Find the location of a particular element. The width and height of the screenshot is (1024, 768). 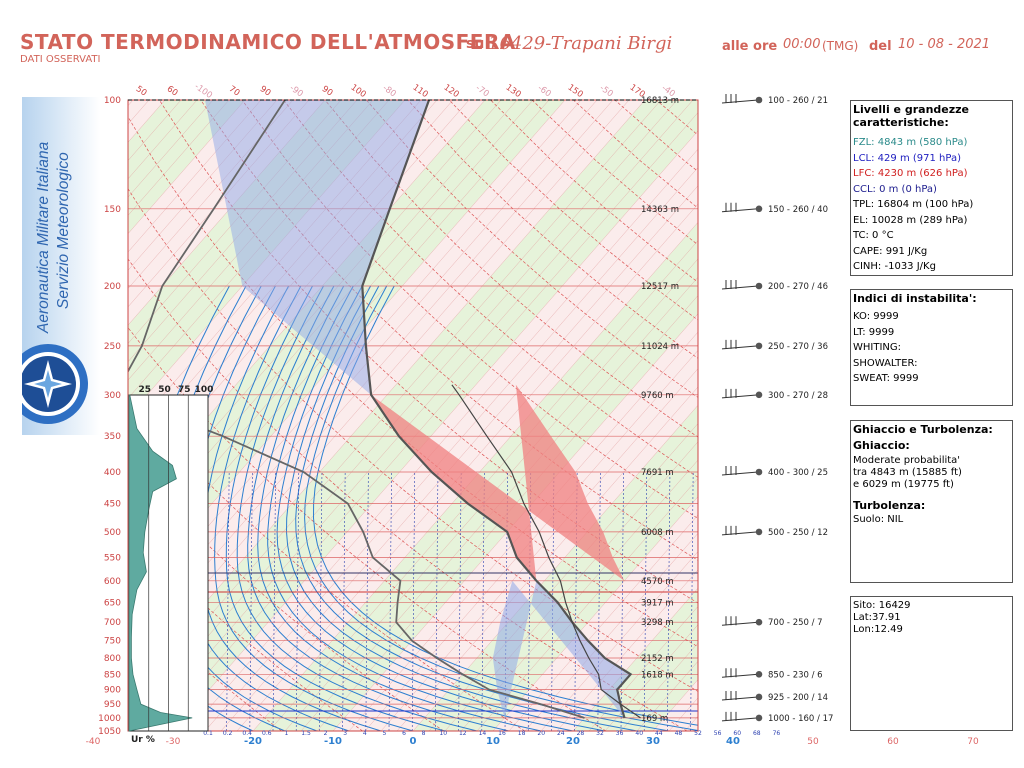

top-tick-label: 70 is located at coordinates (234, 91).